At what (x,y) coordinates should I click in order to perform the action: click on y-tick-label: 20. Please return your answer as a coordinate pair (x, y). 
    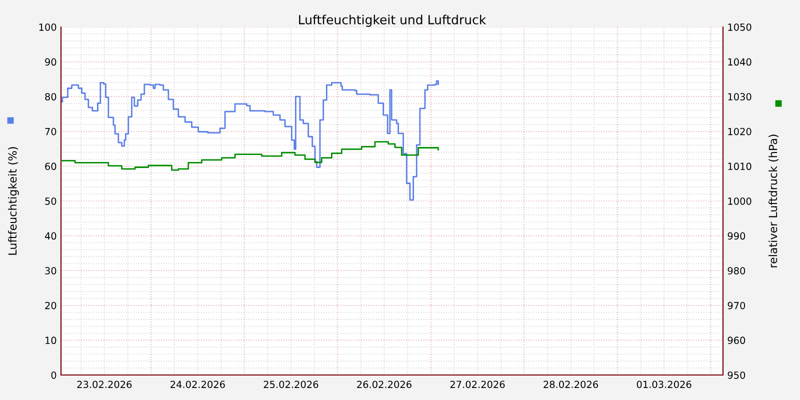
    Looking at the image, I should click on (50, 306).